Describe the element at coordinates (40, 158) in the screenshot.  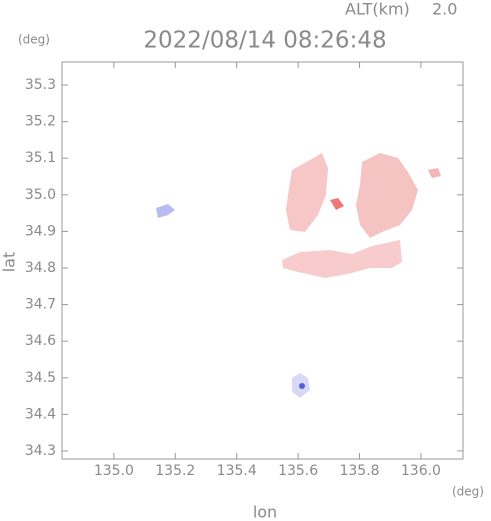
I see `y-tick-label: 35.1` at that location.